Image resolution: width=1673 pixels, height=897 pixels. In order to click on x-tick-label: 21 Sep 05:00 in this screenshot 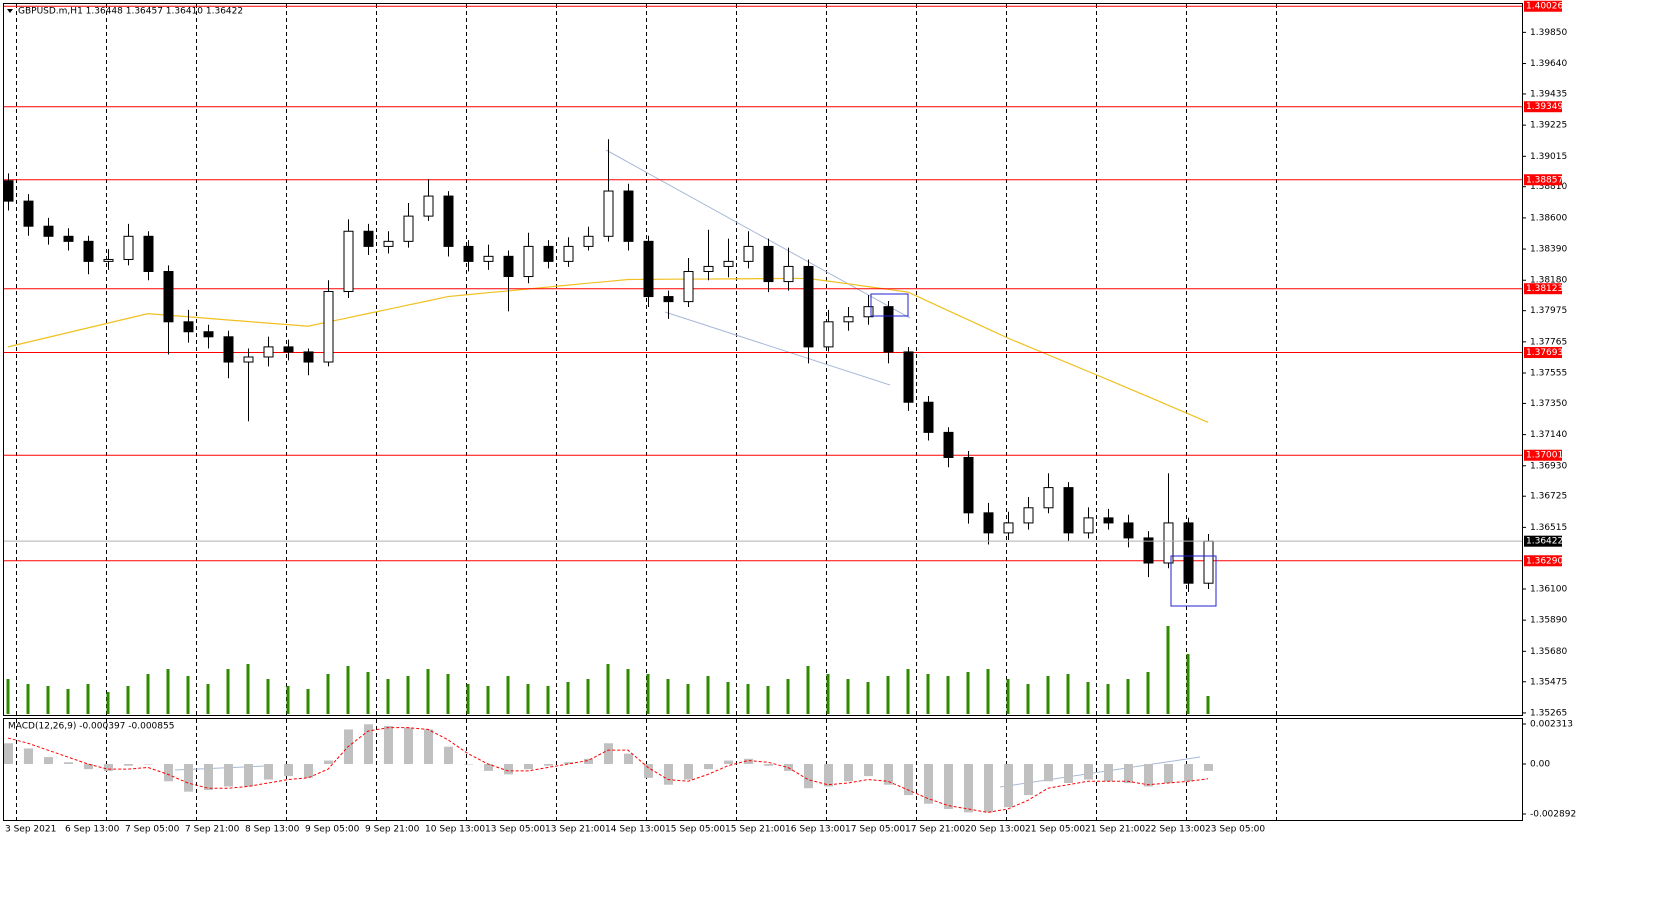, I will do `click(1055, 830)`.